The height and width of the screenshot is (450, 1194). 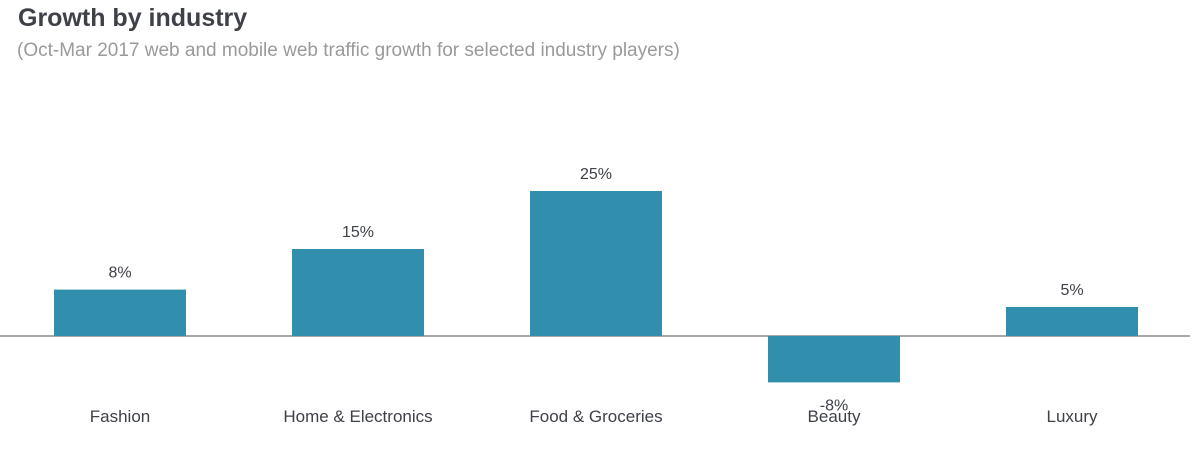 I want to click on data-label-2: 25%, so click(x=596, y=174).